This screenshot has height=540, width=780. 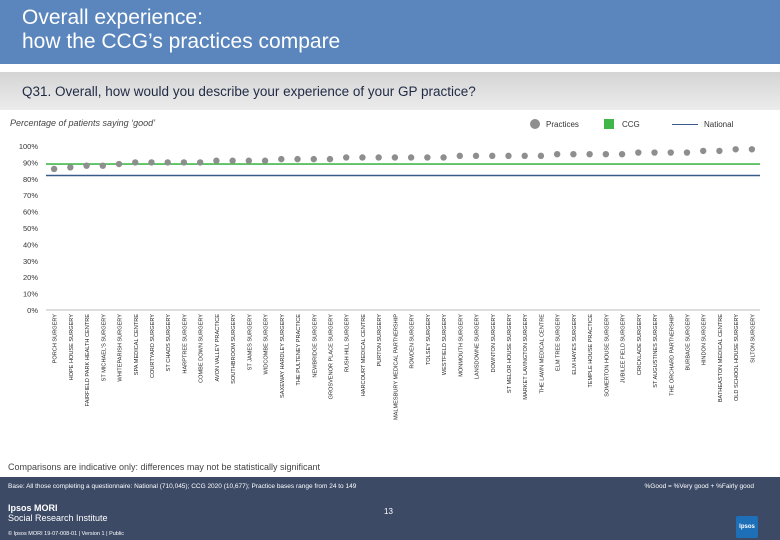 What do you see at coordinates (218, 348) in the screenshot?
I see `category-label: AVON VALLEY PRACTICE` at bounding box center [218, 348].